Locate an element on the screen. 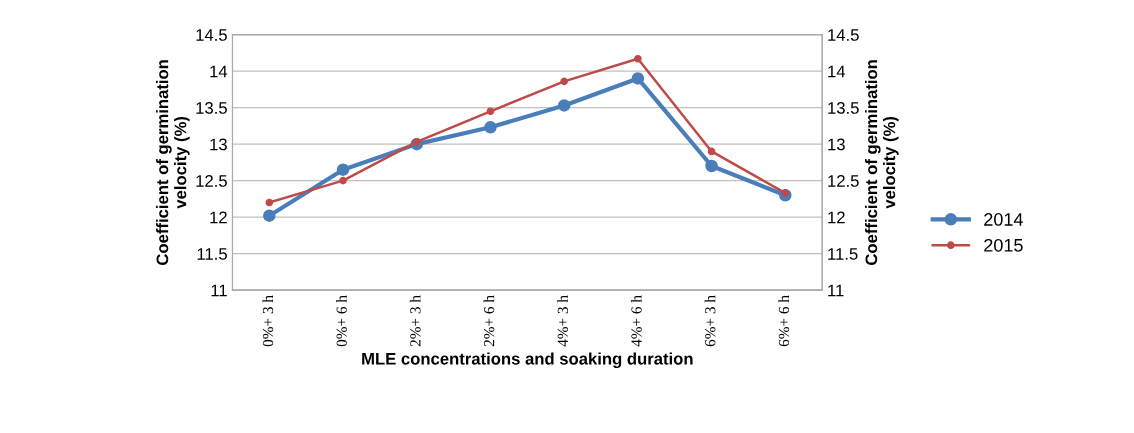 The width and height of the screenshot is (1134, 433). x-tick-label: 4%+ 3 h is located at coordinates (563, 321).